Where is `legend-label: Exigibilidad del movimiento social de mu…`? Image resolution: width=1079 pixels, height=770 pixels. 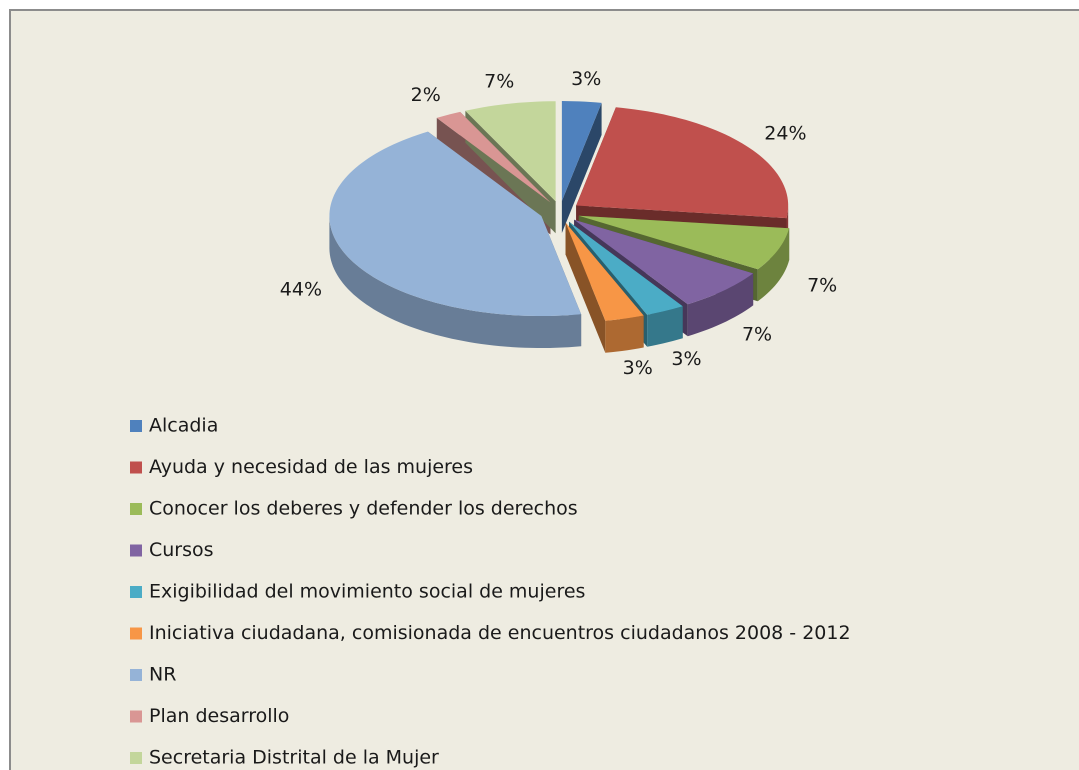 legend-label: Exigibilidad del movimiento social de mu… is located at coordinates (367, 592).